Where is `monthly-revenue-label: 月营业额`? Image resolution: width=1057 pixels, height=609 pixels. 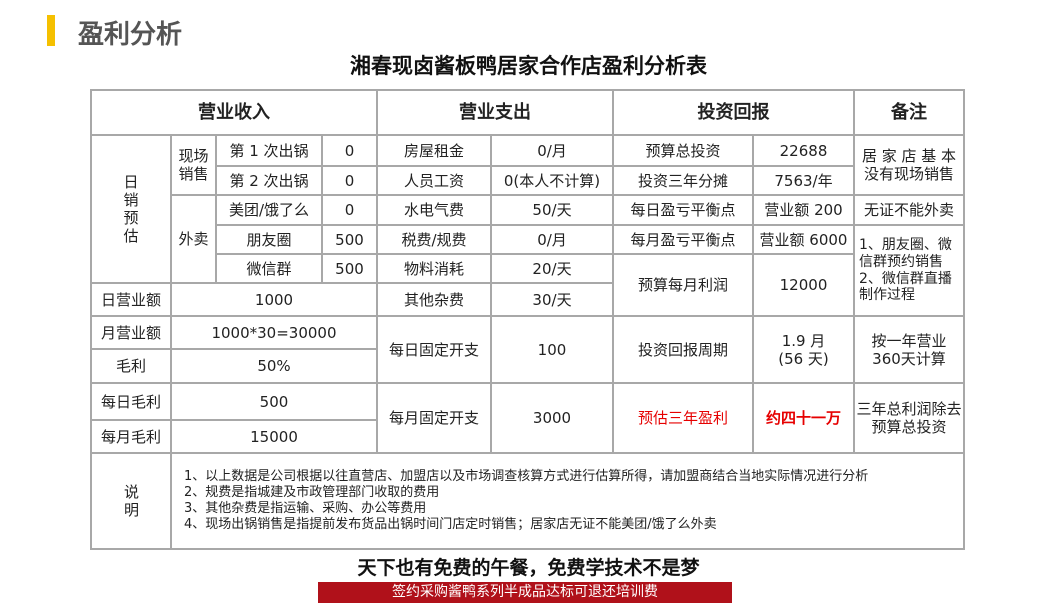
monthly-revenue-label: 月营业额 is located at coordinates (131, 332).